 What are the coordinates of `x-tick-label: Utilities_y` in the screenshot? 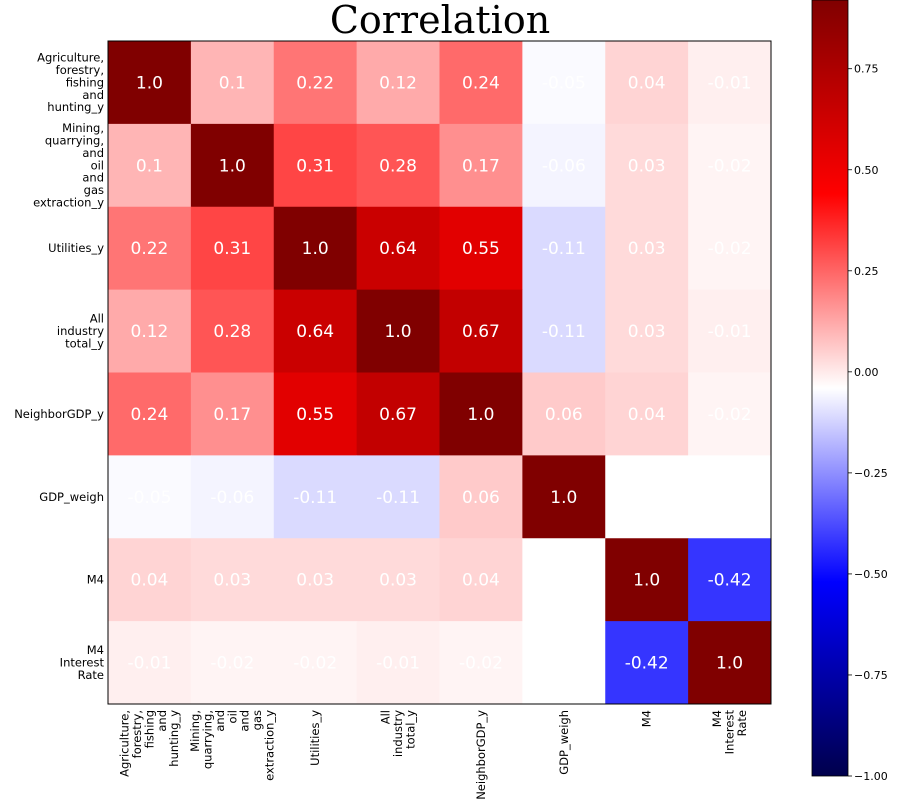 It's located at (315, 738).